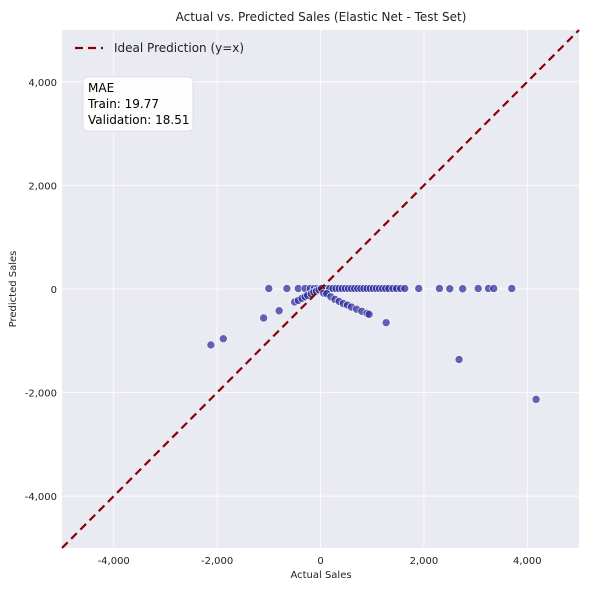 The width and height of the screenshot is (590, 590). I want to click on legend-label: Ideal Prediction (y=x), so click(179, 48).